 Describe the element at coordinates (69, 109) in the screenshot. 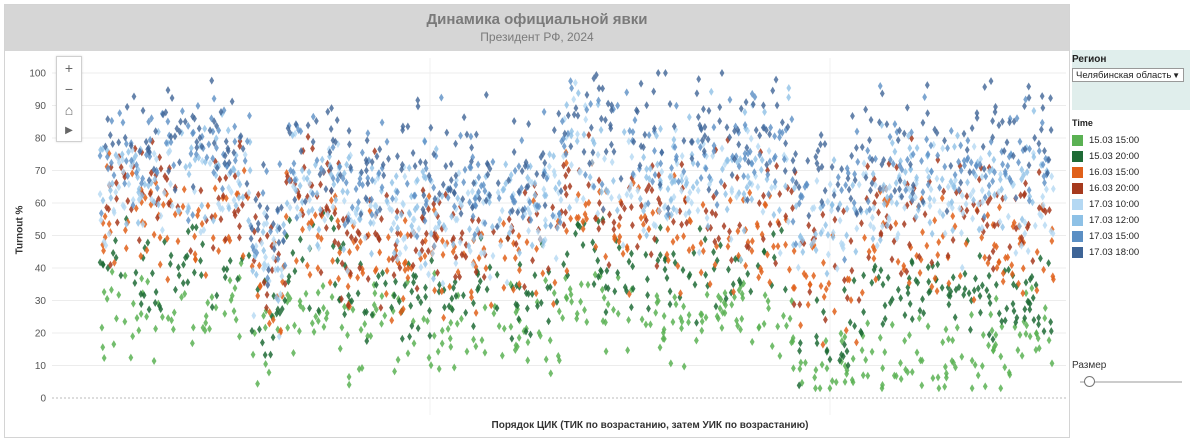

I see `home-icon: ⌂` at that location.